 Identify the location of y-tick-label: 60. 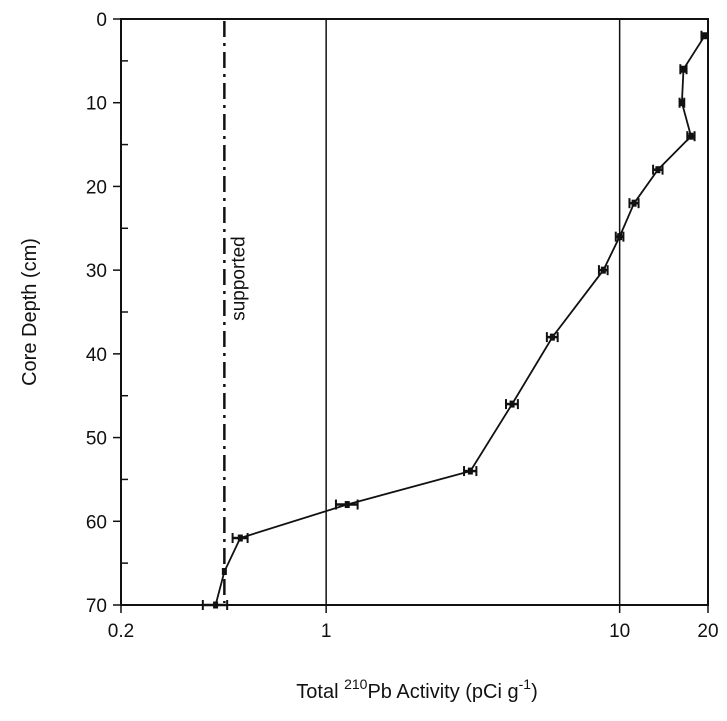
(96, 522).